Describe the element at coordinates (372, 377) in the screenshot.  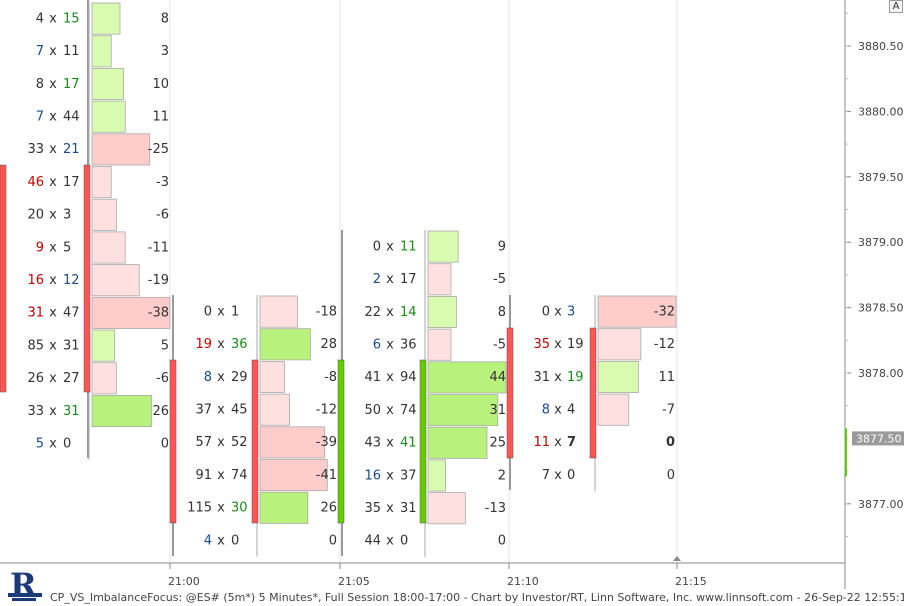
I see `bid-volume: 41` at that location.